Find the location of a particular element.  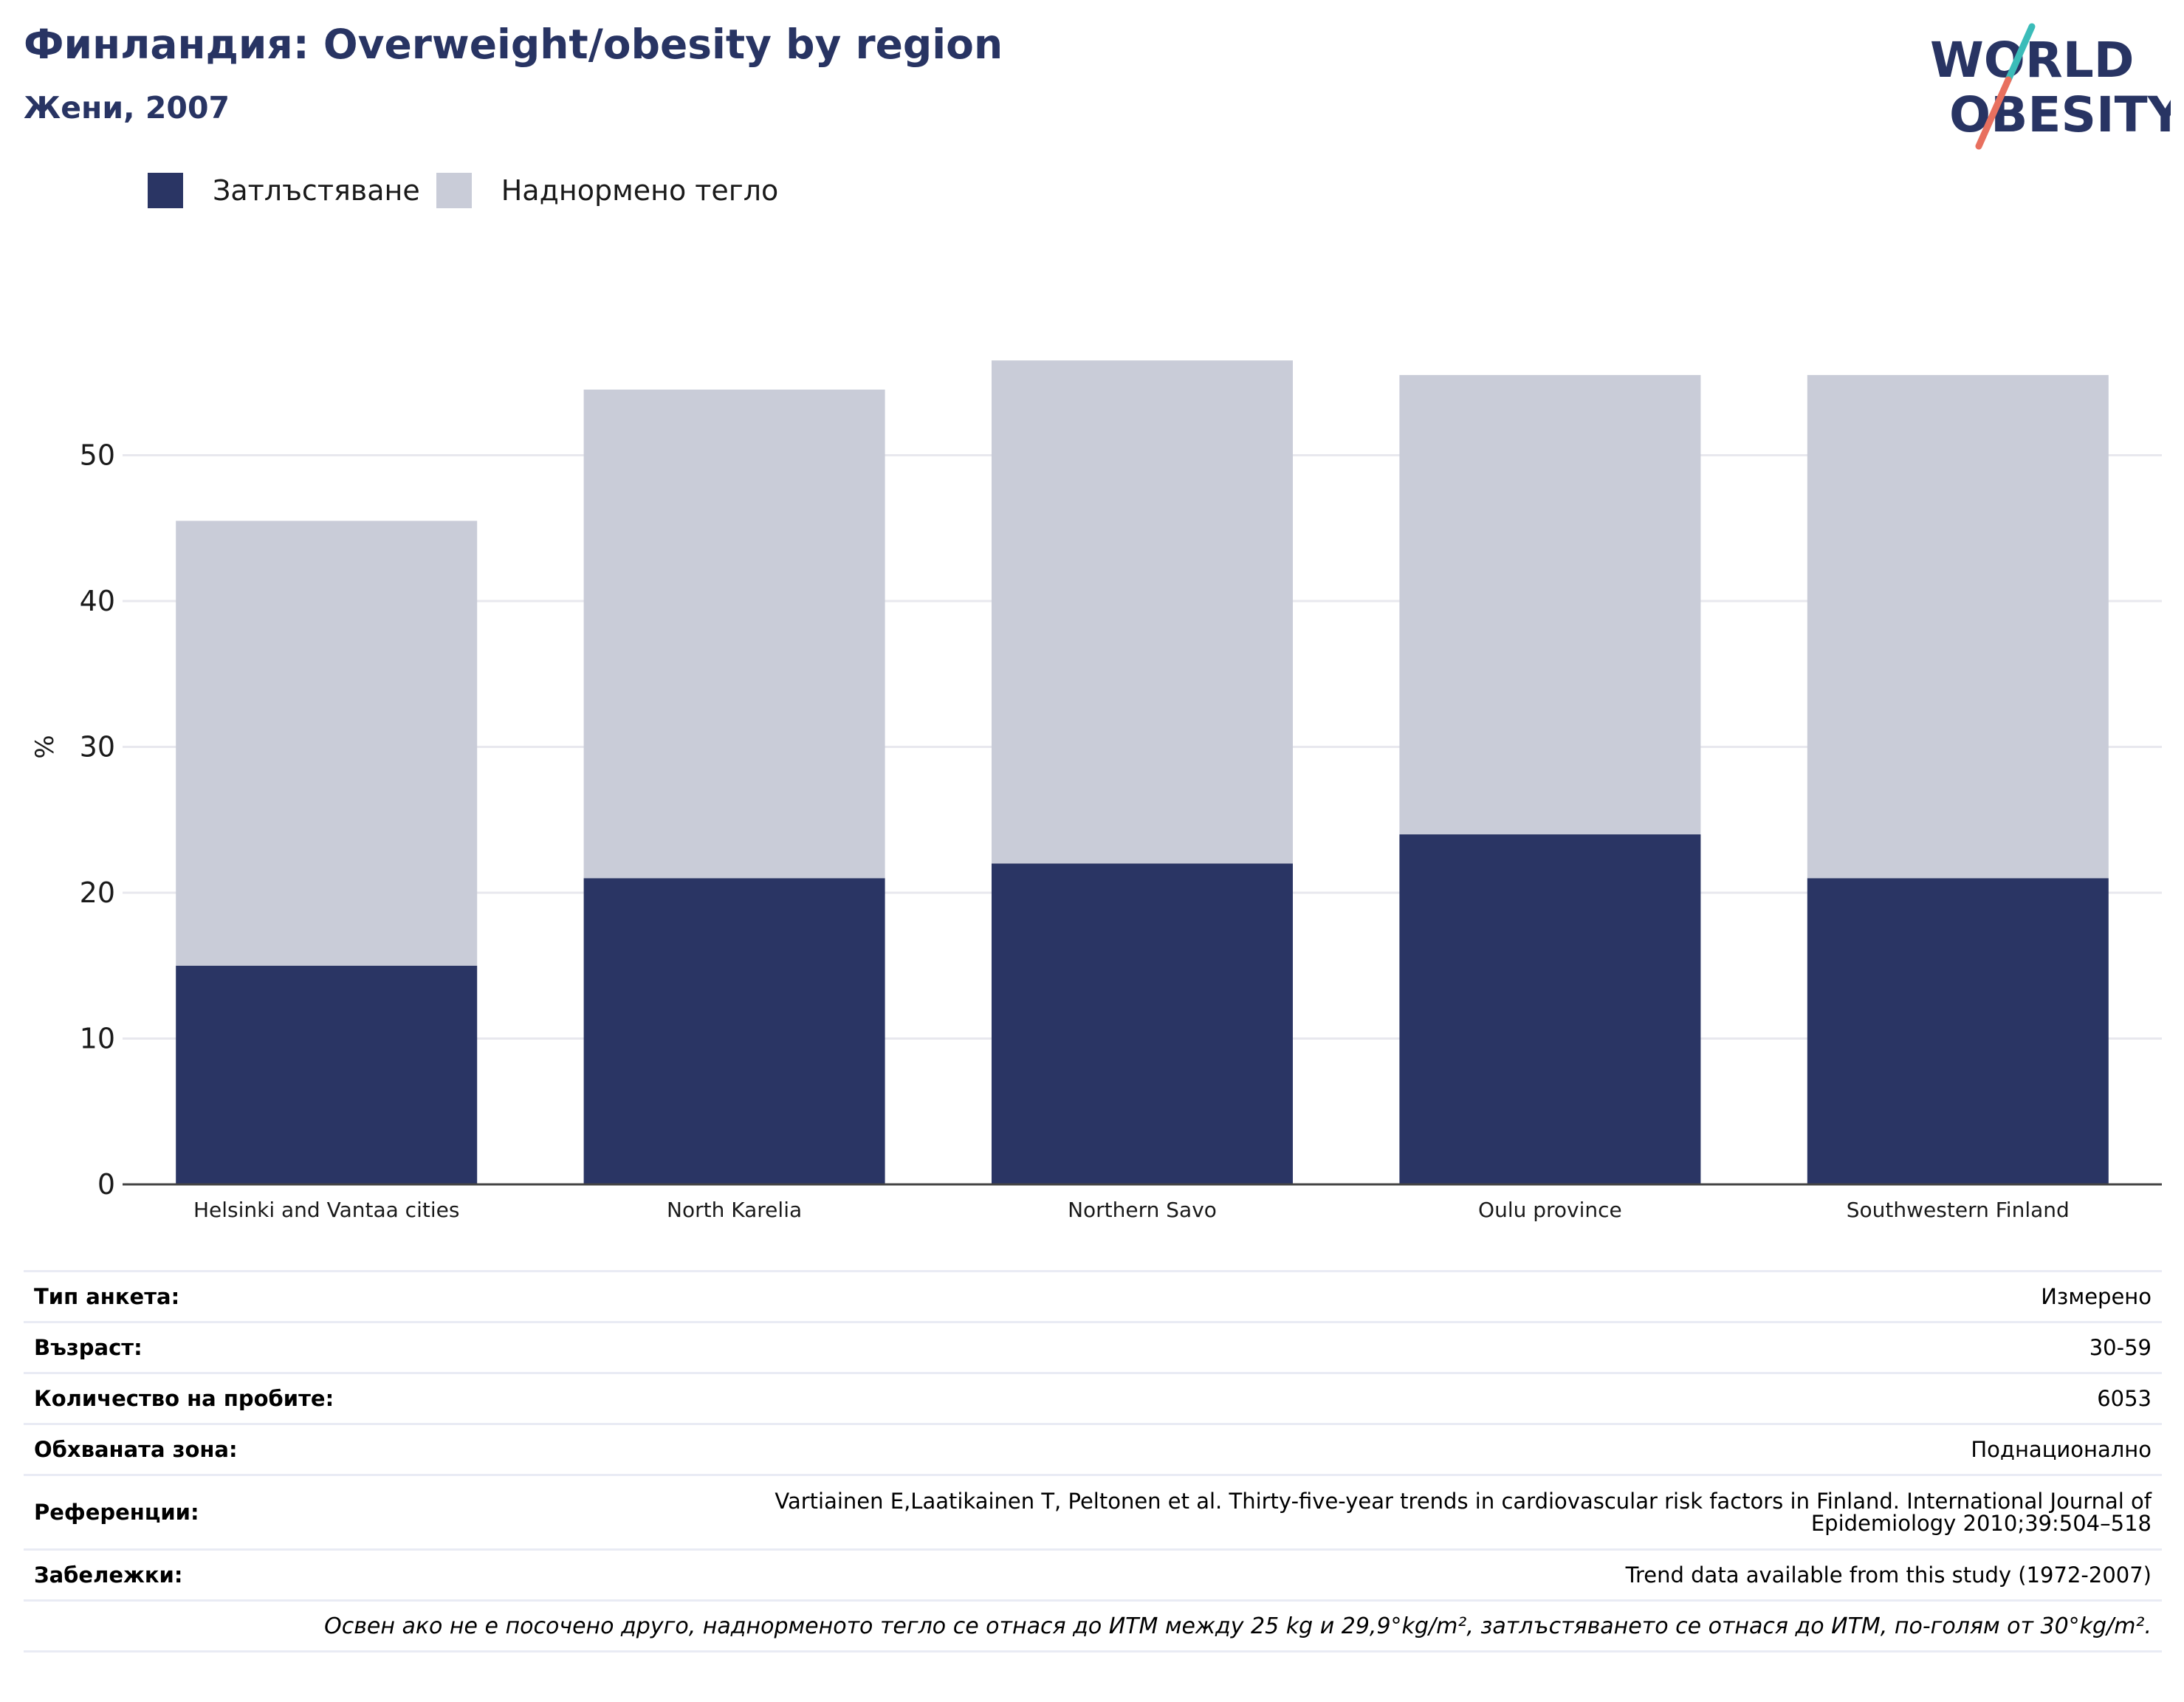

y-tick-label: 20 is located at coordinates (98, 892).